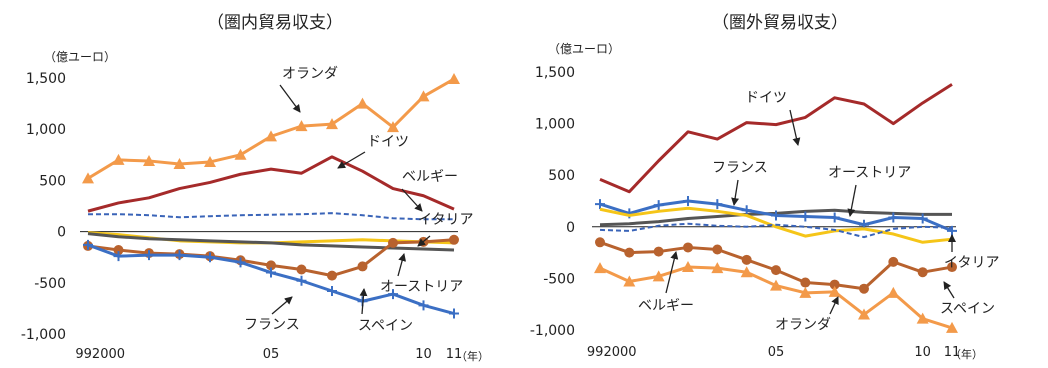 The image size is (1048, 368). Describe the element at coordinates (310, 74) in the screenshot. I see `series-label: オランダ` at that location.